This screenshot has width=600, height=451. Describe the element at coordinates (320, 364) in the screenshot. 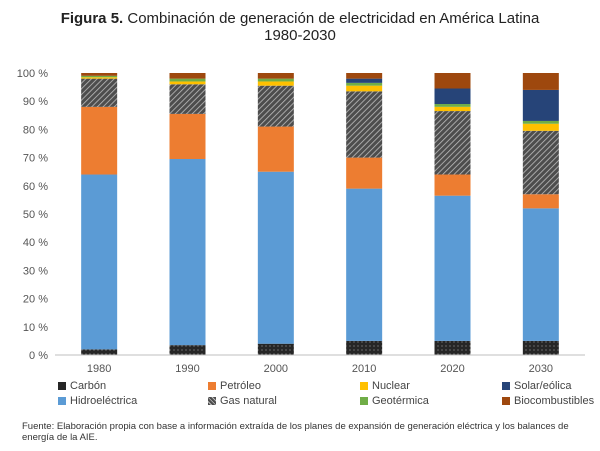

I see `x-axis: 1980 1990 2000 2010 2020 2030` at that location.